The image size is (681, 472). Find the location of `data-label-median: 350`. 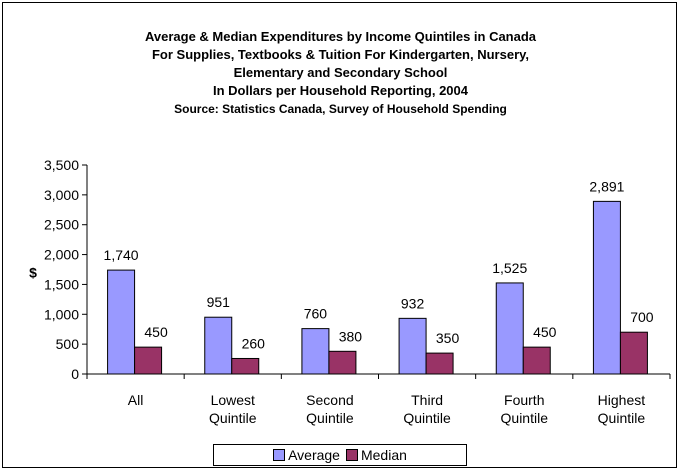

data-label-median: 350 is located at coordinates (448, 338).